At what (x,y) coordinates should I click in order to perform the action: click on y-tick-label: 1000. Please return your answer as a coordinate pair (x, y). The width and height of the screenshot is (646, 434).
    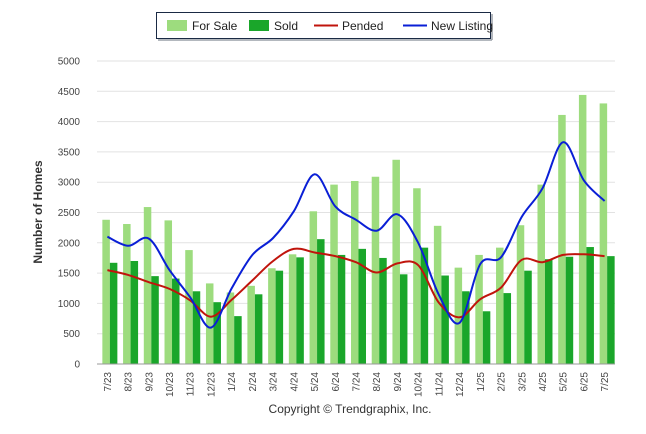
    Looking at the image, I should click on (69, 304).